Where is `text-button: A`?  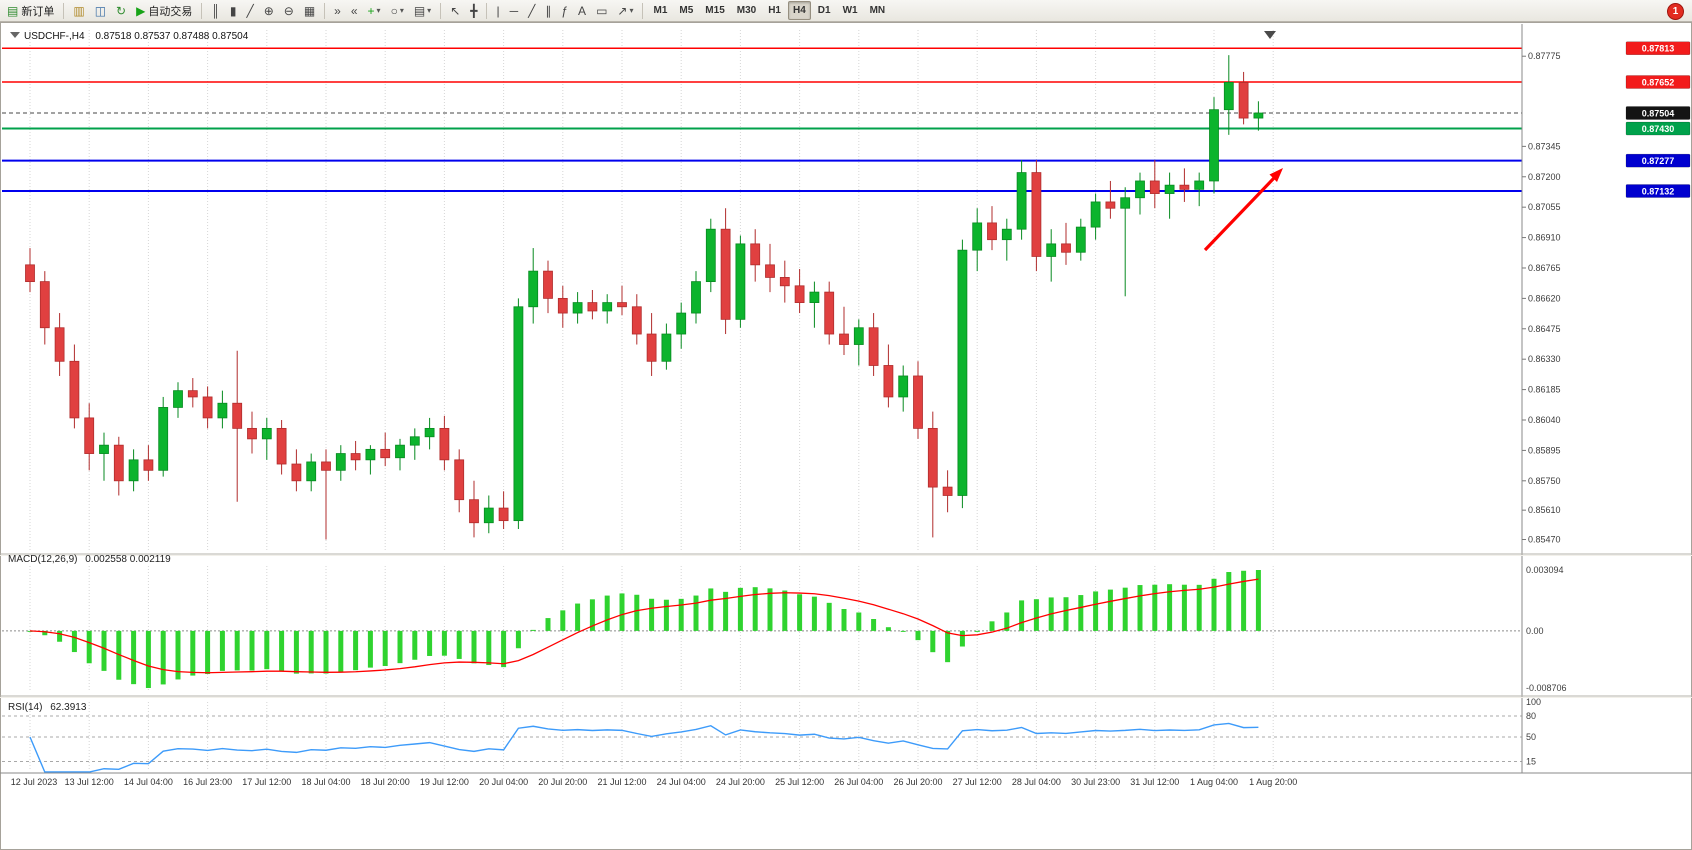 text-button: A is located at coordinates (582, 11).